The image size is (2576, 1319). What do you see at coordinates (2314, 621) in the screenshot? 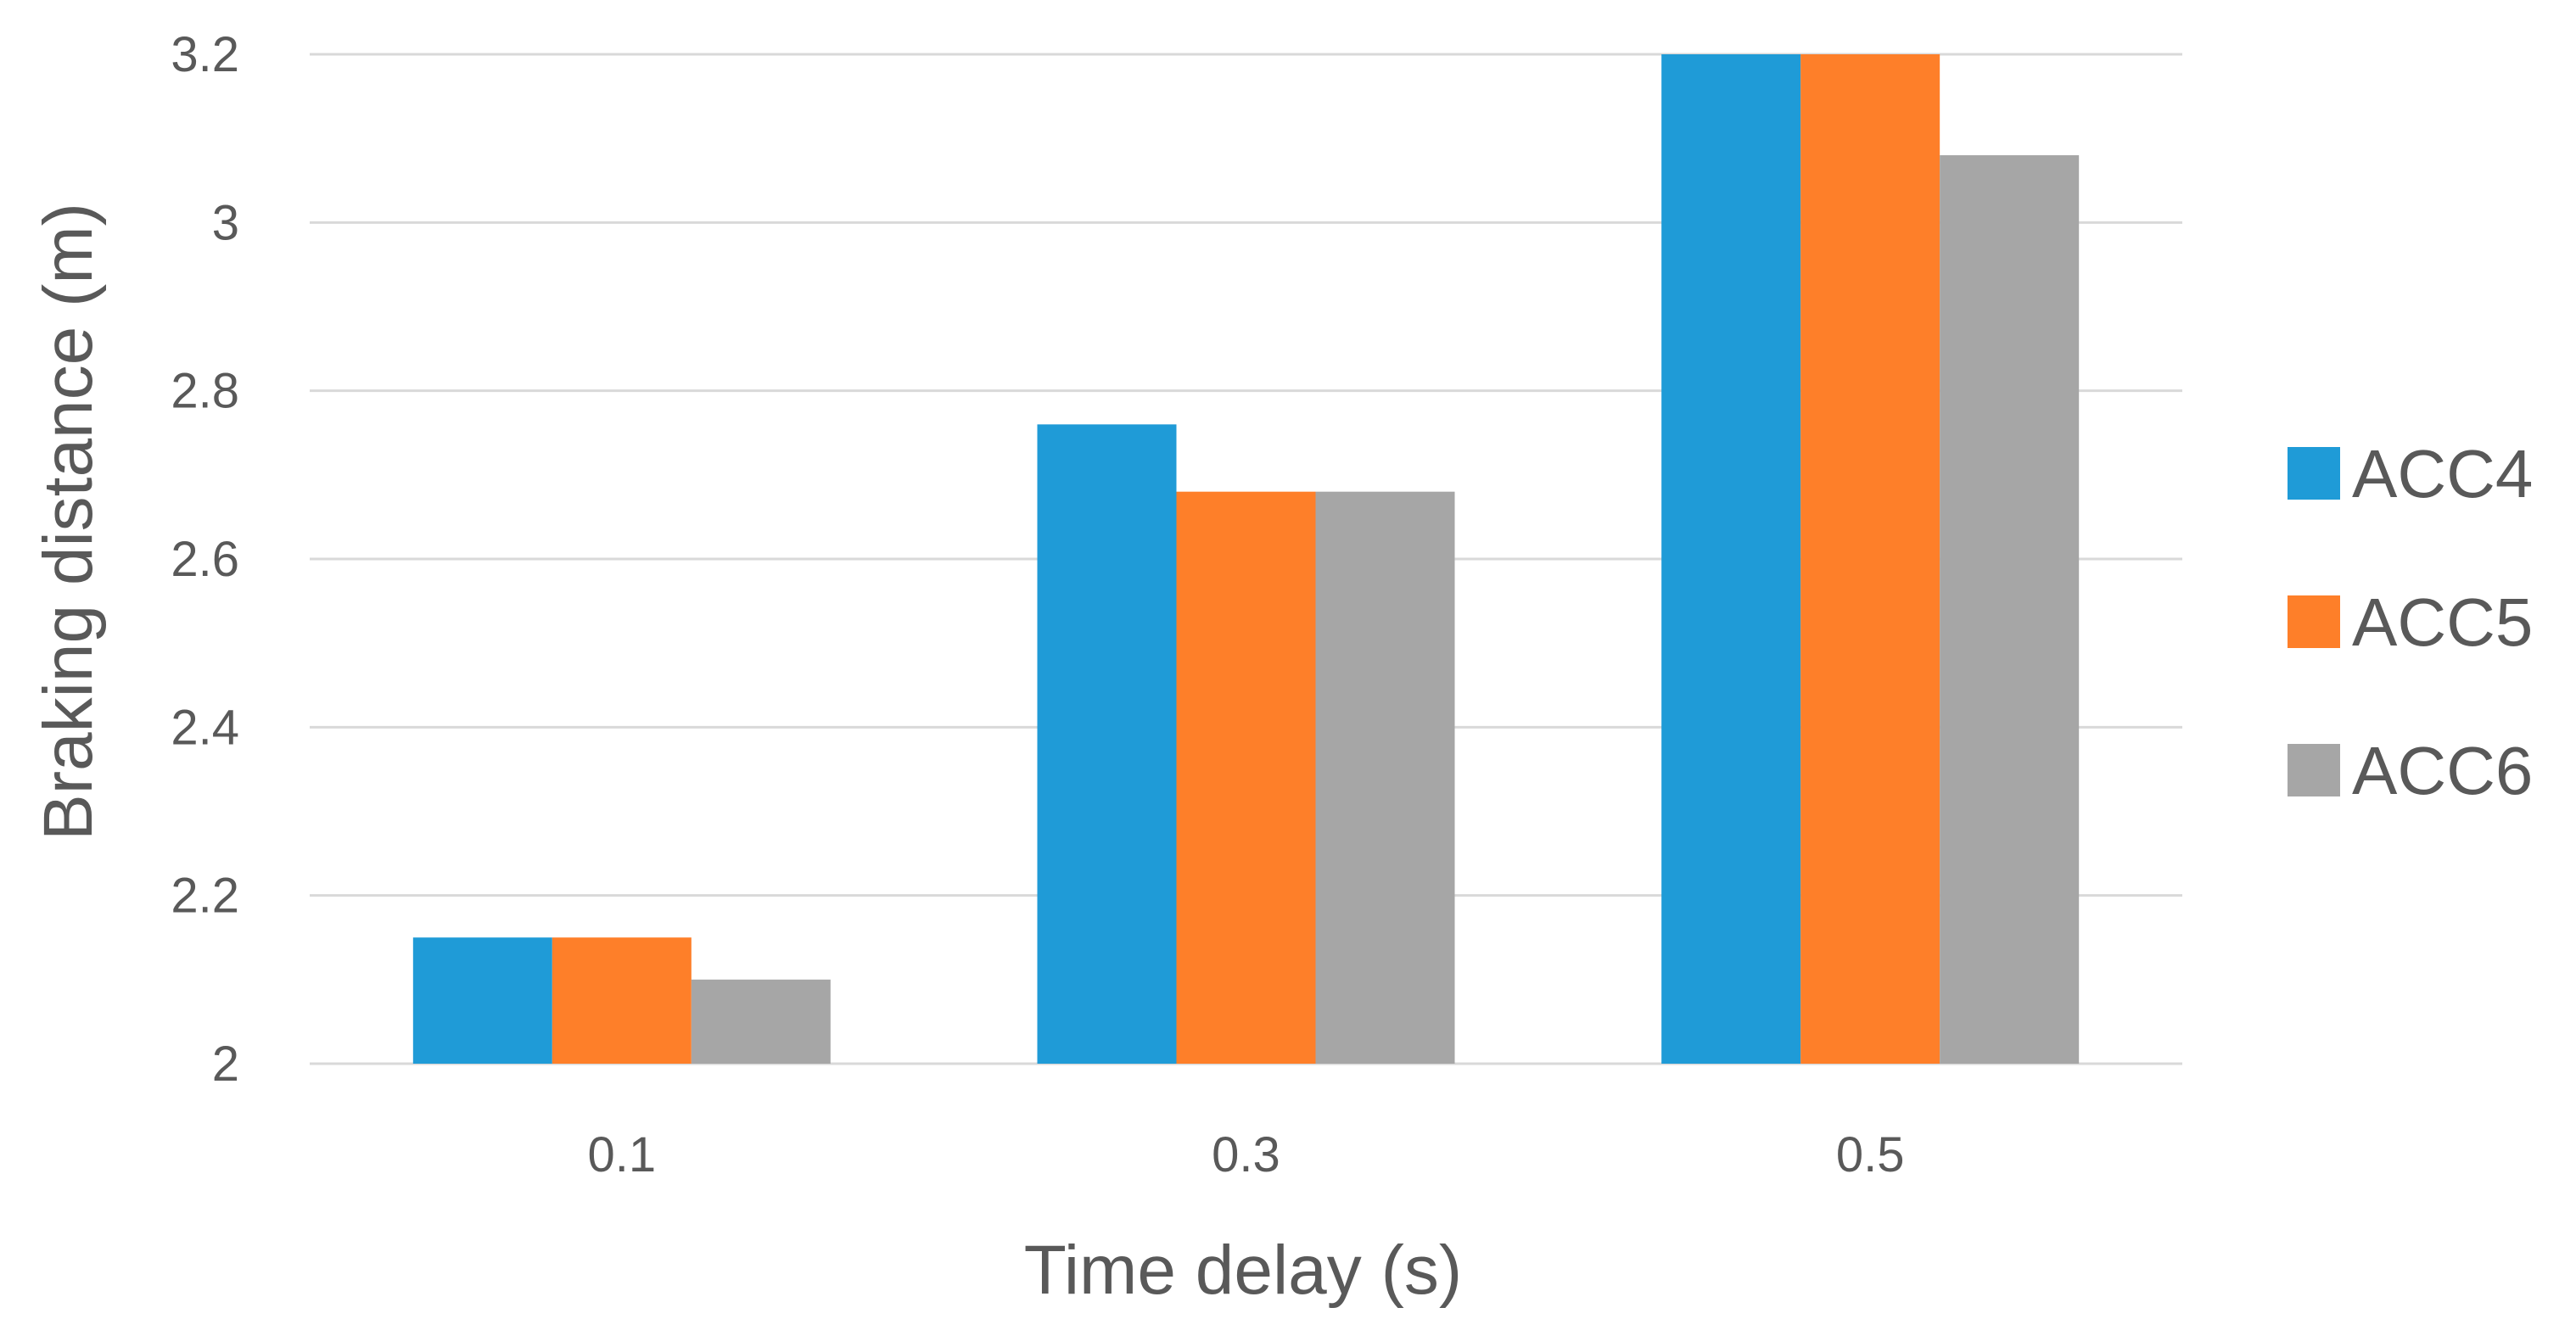
I see `legend-swatch-acc5` at bounding box center [2314, 621].